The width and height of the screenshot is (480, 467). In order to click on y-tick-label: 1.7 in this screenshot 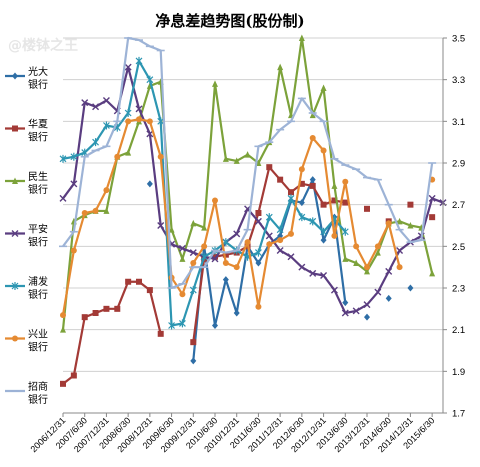, I will do `click(458, 414)`.